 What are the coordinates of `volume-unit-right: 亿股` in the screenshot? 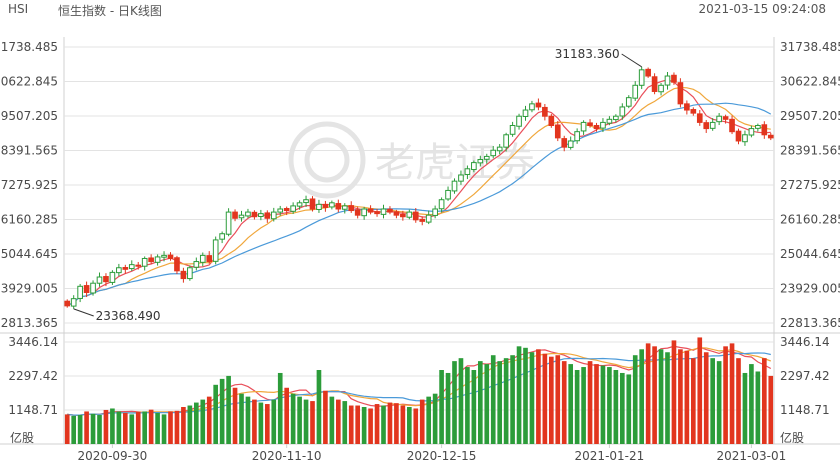 It's located at (792, 437).